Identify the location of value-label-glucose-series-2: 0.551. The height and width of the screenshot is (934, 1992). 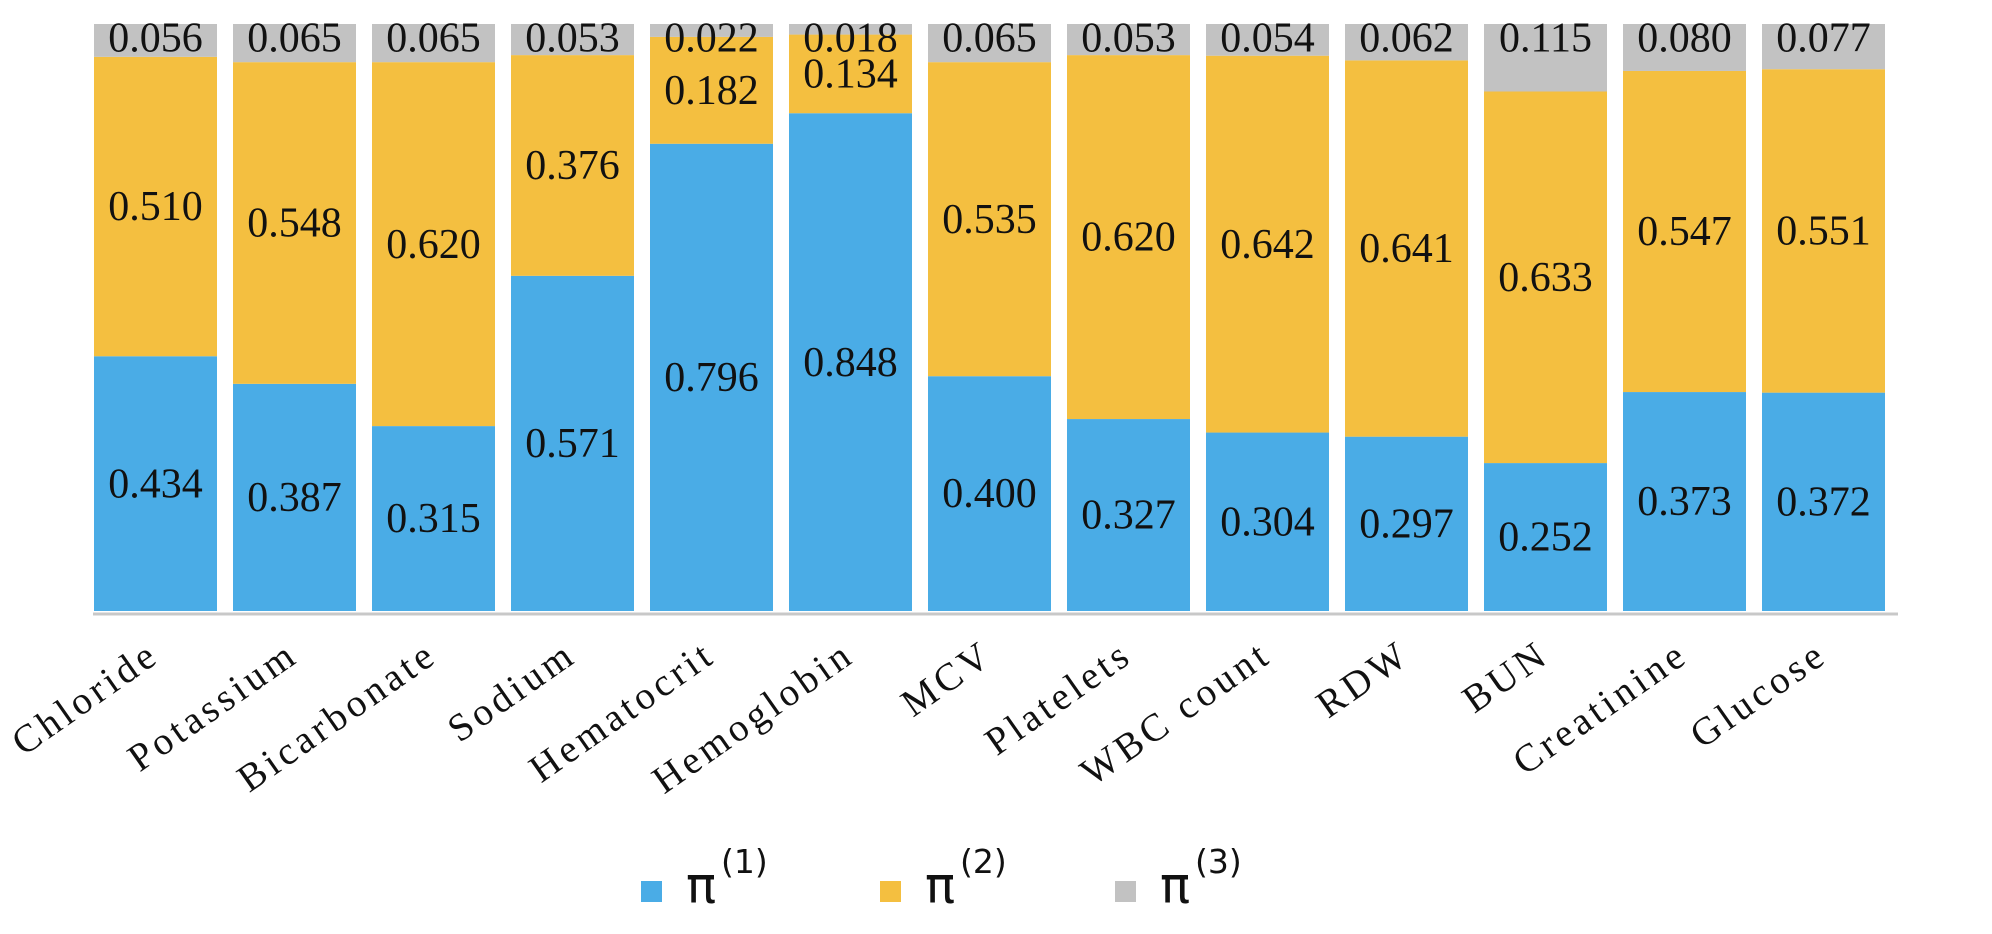
(1823, 232).